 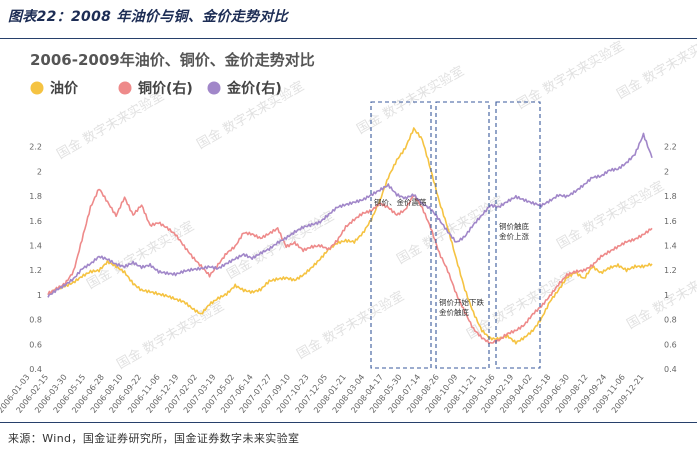 I want to click on y-tick-right: 0.6, so click(x=670, y=344).